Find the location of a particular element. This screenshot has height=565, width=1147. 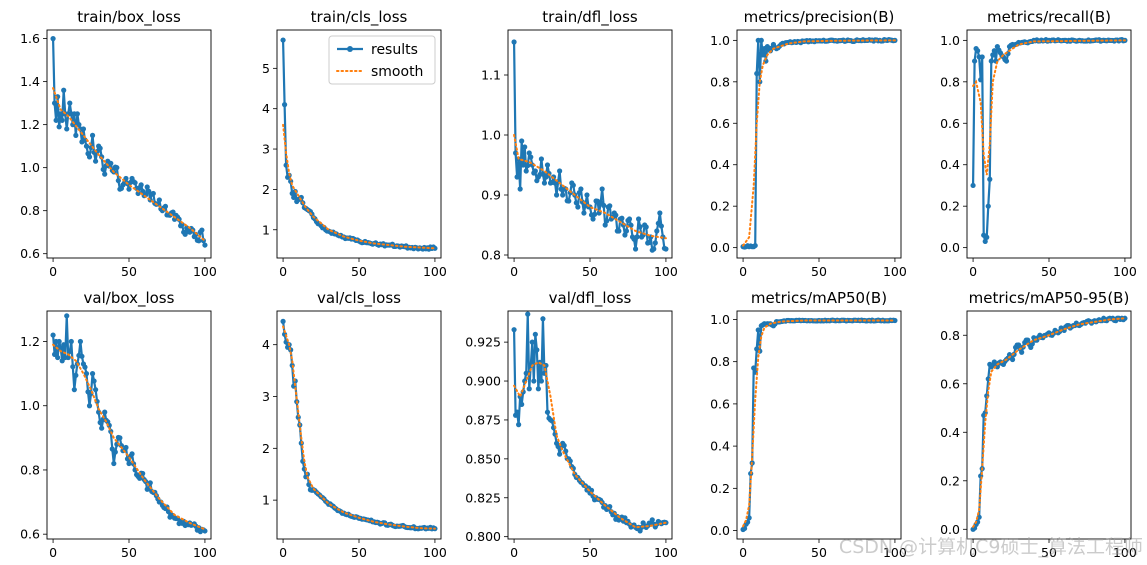

y-tick-label: 0.925 is located at coordinates (483, 342).